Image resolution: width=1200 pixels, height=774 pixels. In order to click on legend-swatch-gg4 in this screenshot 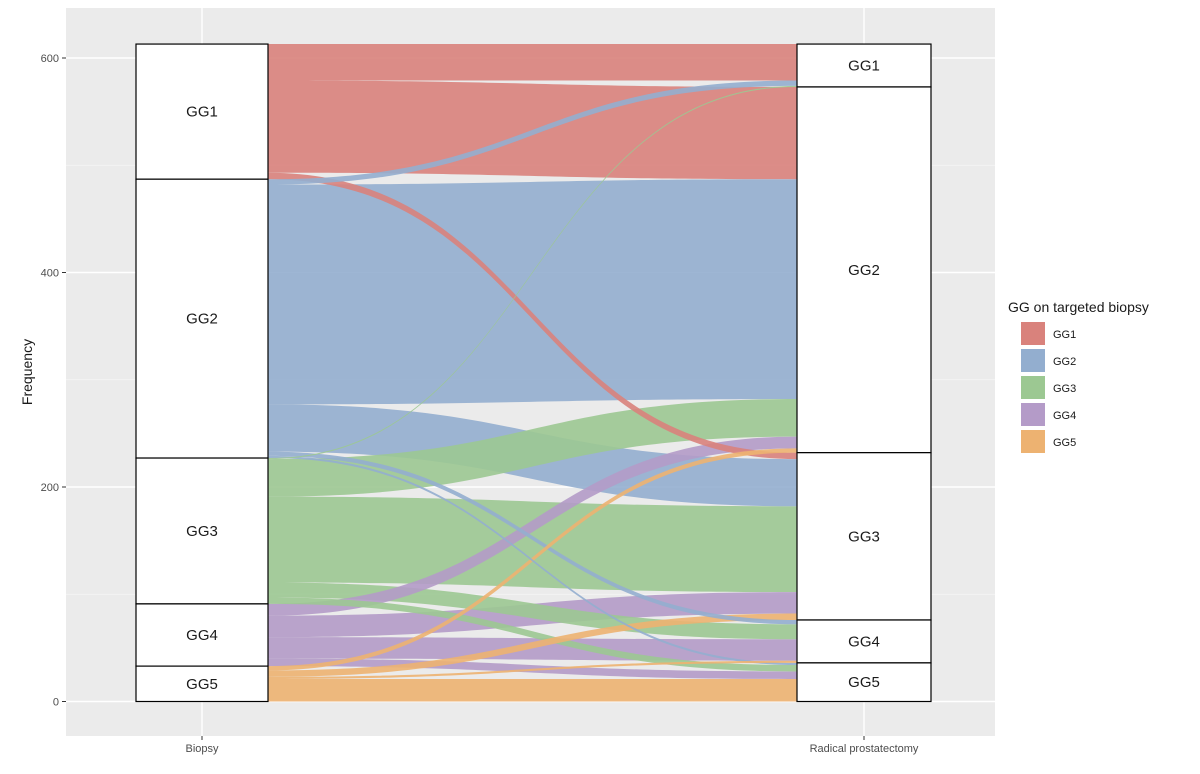, I will do `click(1033, 414)`.